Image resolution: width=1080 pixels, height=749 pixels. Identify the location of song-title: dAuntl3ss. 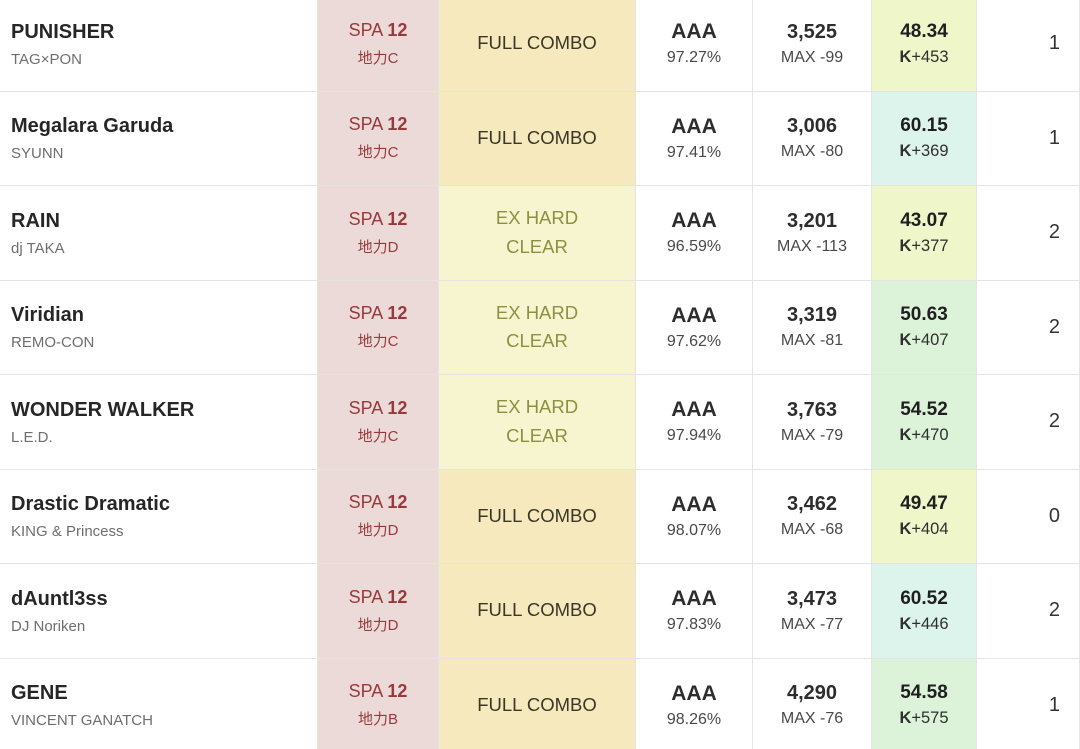
(59, 598).